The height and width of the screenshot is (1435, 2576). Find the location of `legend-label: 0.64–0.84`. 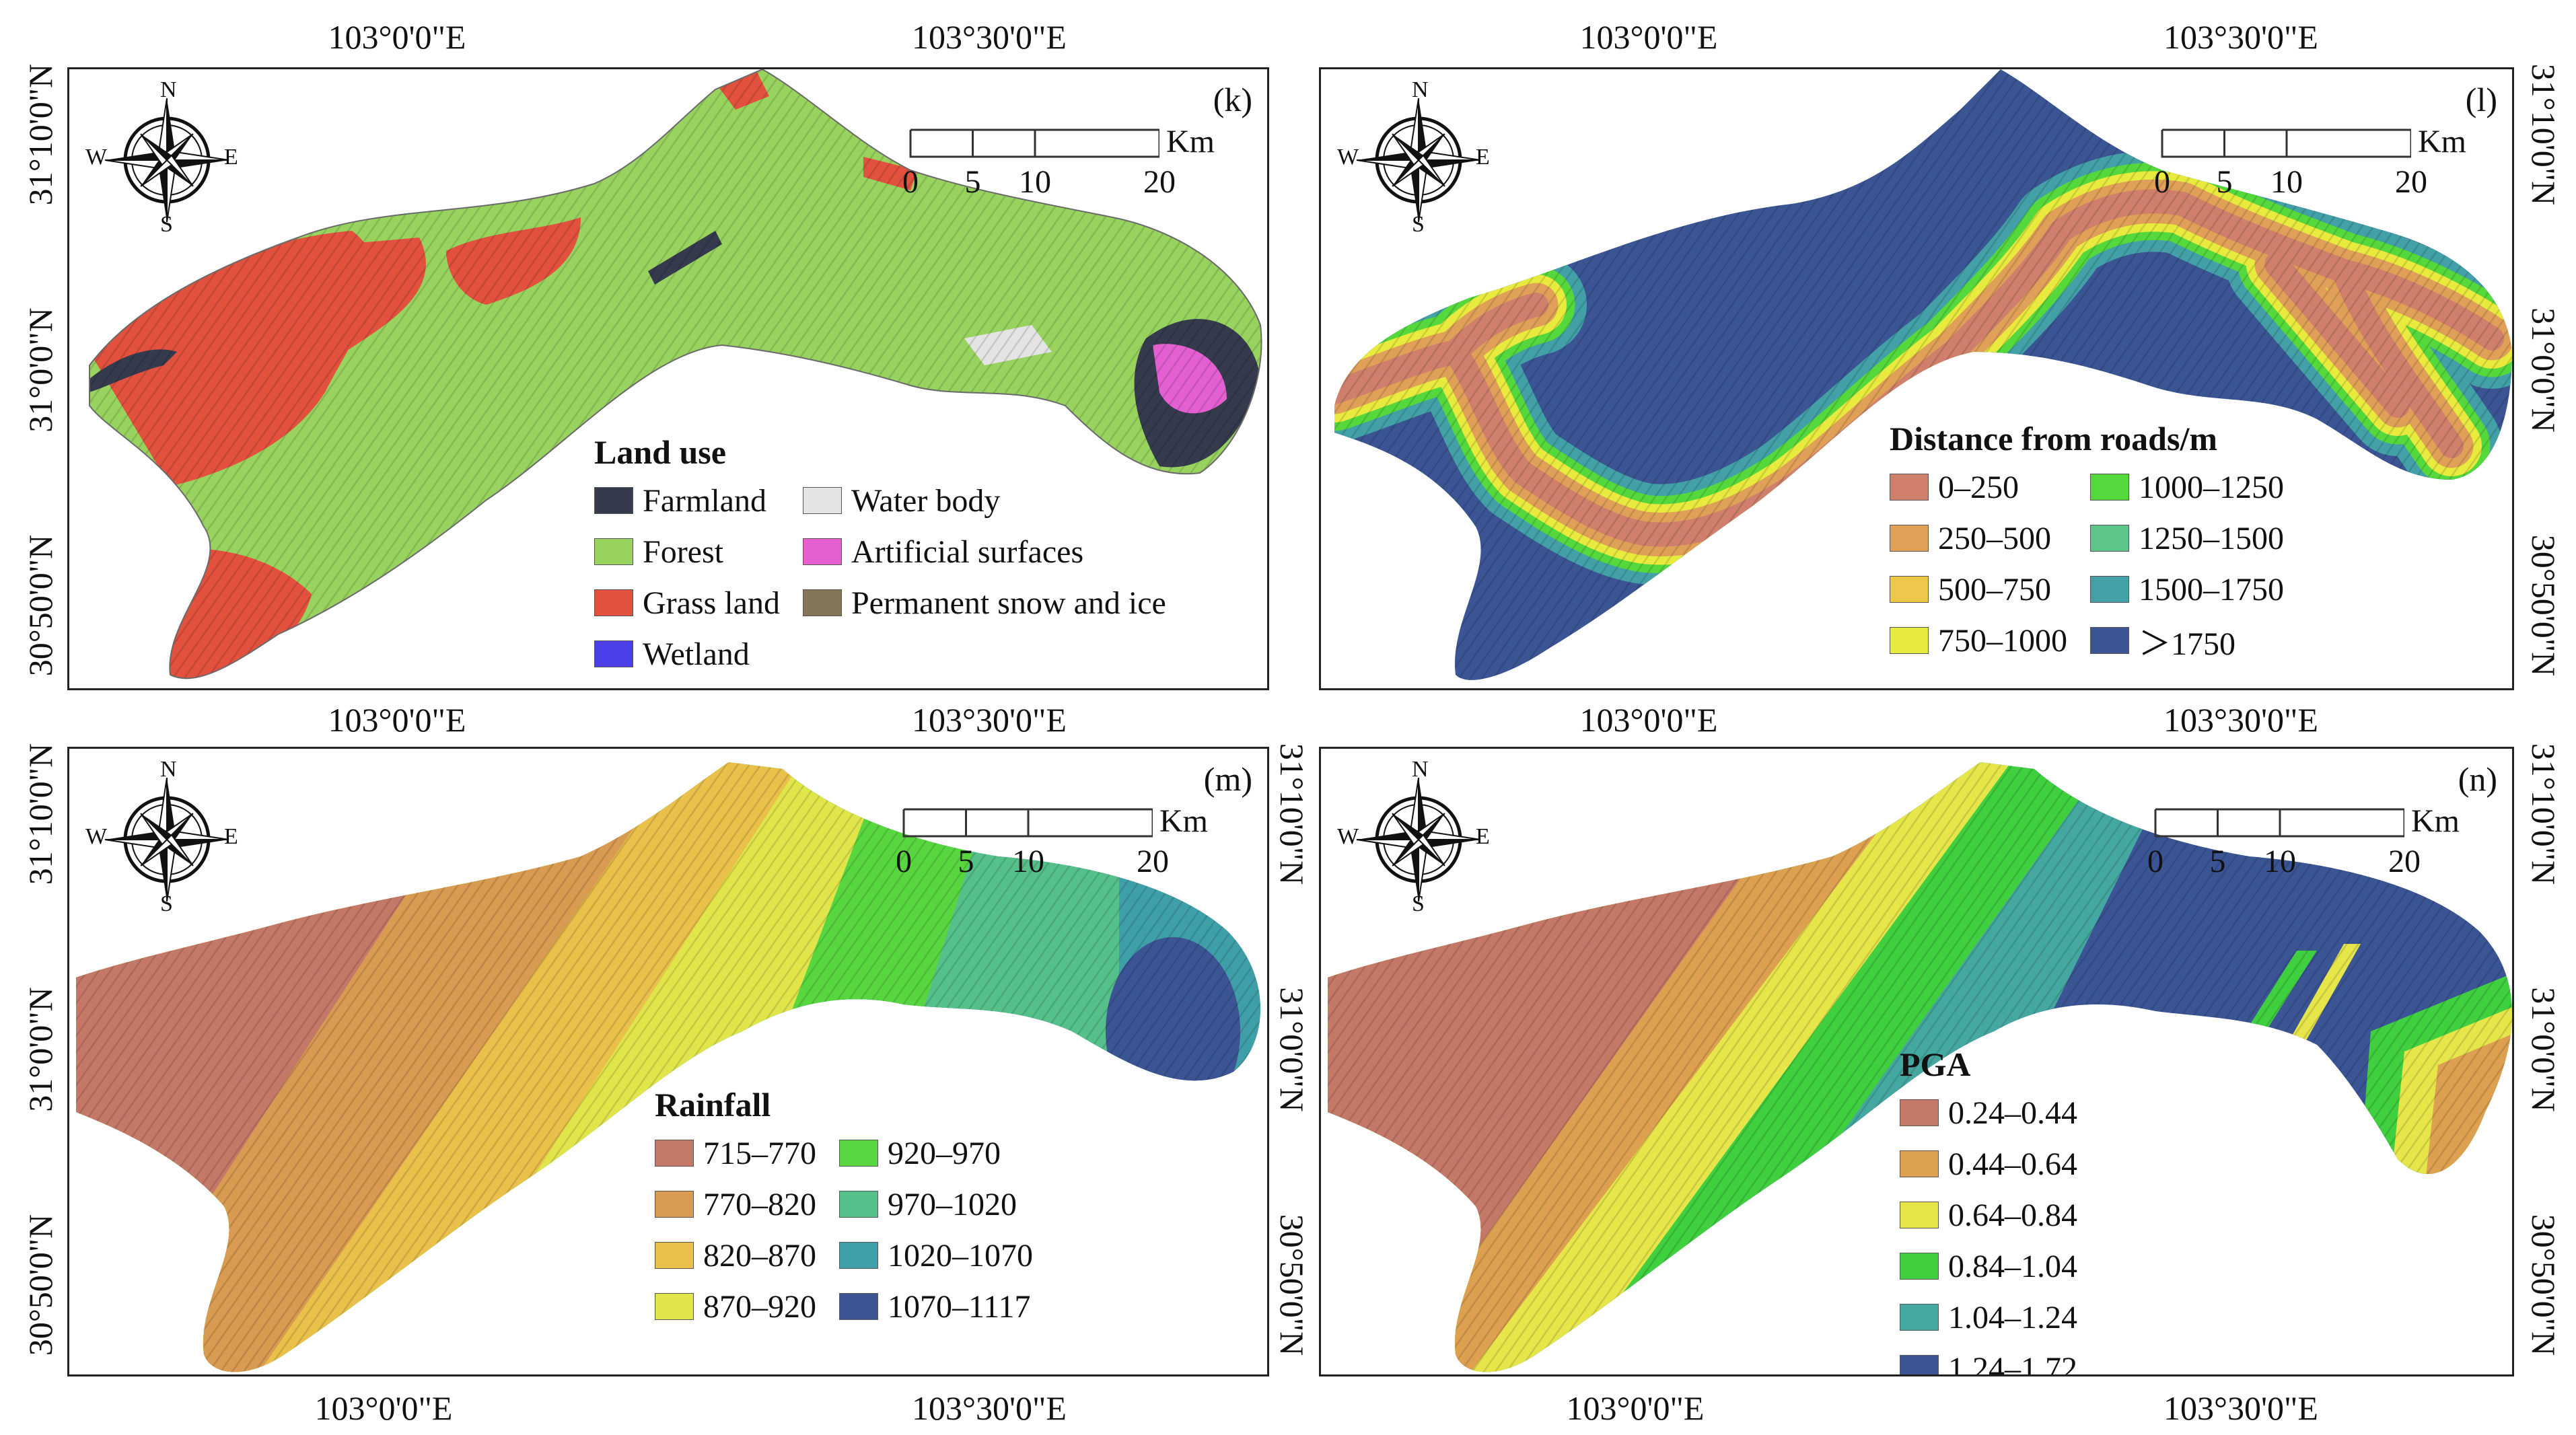

legend-label: 0.64–0.84 is located at coordinates (2012, 1215).